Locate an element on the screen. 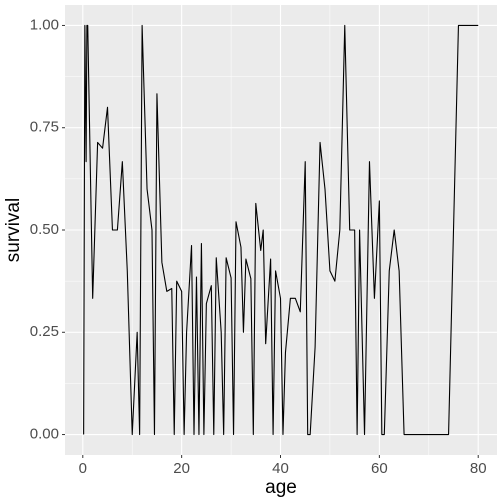 The width and height of the screenshot is (504, 504). x-axis-title: age is located at coordinates (281, 487).